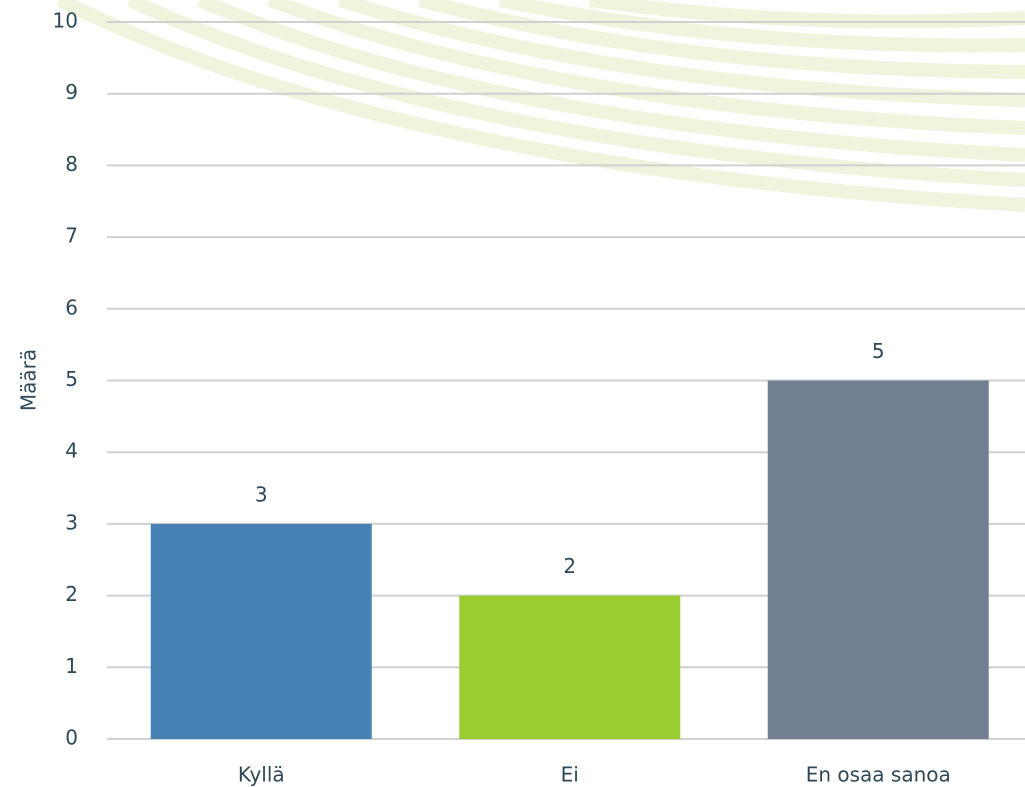  What do you see at coordinates (71, 379) in the screenshot?
I see `y-tick-label: 5` at bounding box center [71, 379].